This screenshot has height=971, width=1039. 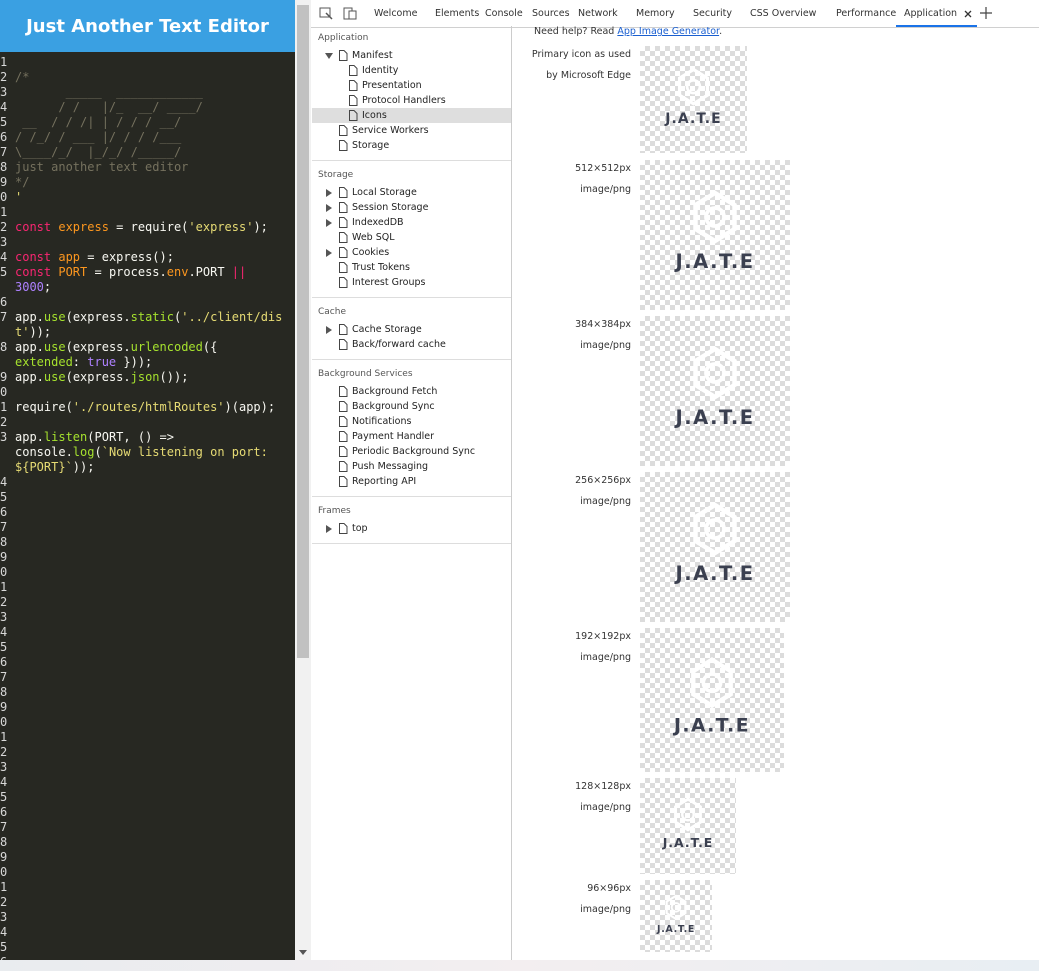 What do you see at coordinates (411, 70) in the screenshot?
I see `sidebar-item: Identity` at bounding box center [411, 70].